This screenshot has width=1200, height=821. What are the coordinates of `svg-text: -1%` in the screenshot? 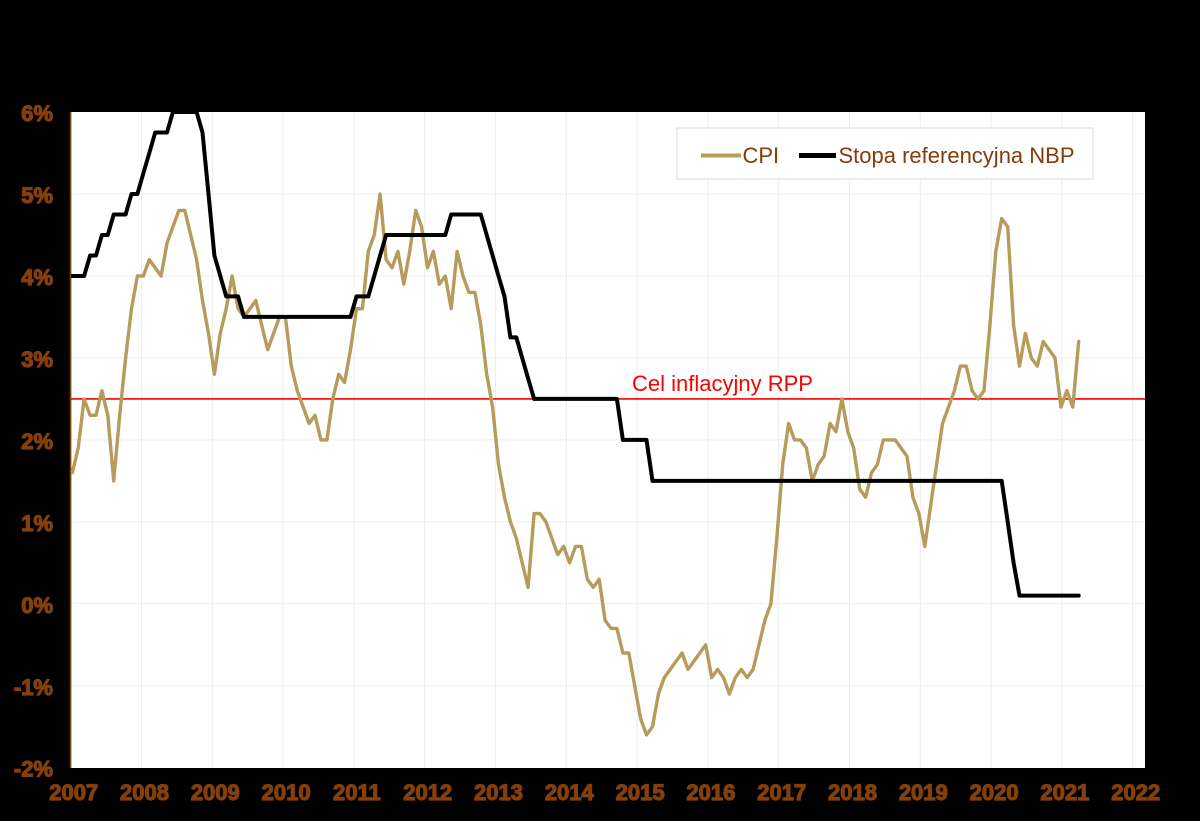 It's located at (33, 687).